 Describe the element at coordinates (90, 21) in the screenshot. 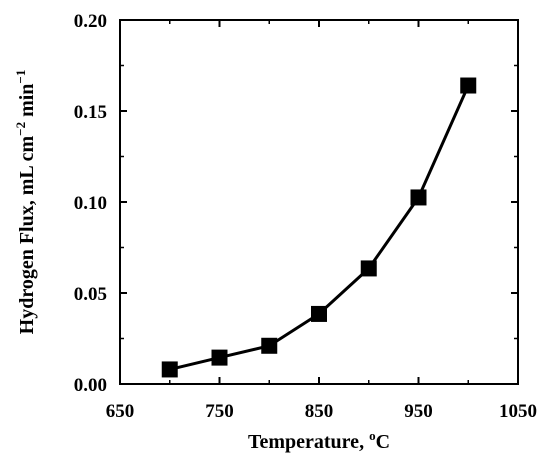

I see `y-tick-label: 0.20` at that location.